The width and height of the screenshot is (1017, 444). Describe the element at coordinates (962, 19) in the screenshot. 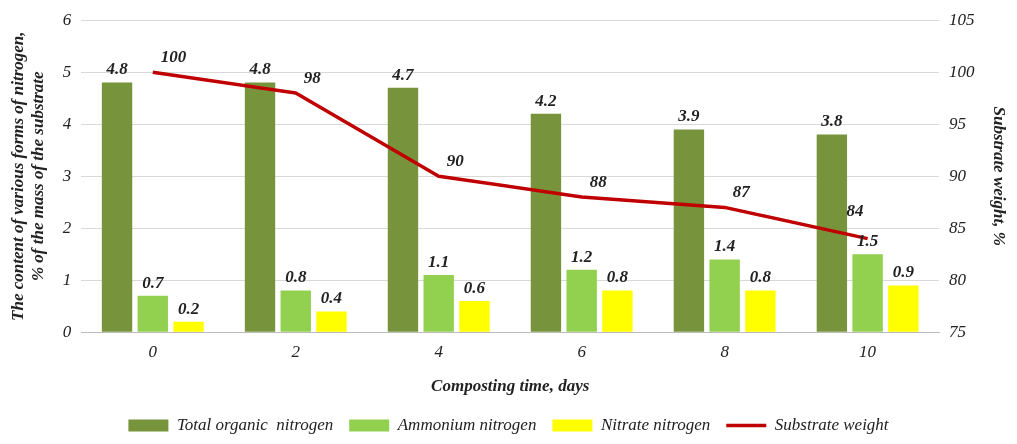

I see `y2-tick-label: 105` at that location.